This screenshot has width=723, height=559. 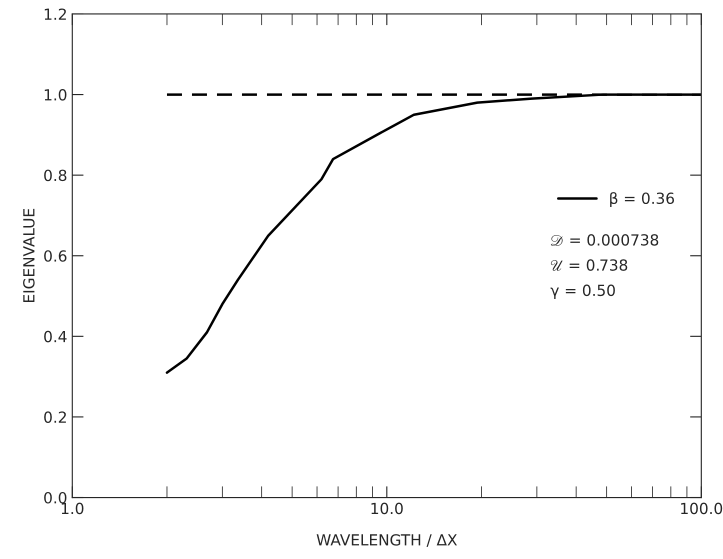 I want to click on y-tick-label: 0.4, so click(x=55, y=336).